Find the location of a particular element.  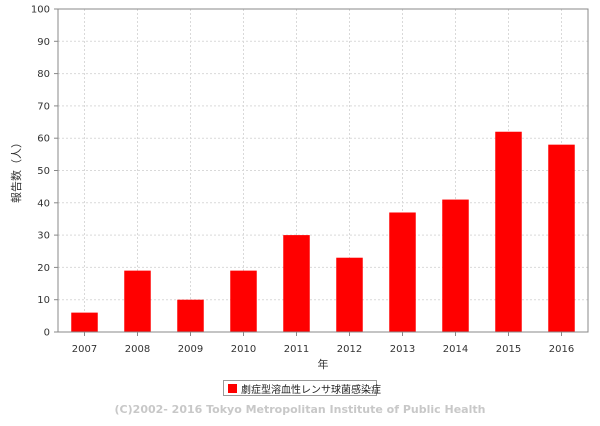

x-tick-label: 2016 is located at coordinates (561, 349).